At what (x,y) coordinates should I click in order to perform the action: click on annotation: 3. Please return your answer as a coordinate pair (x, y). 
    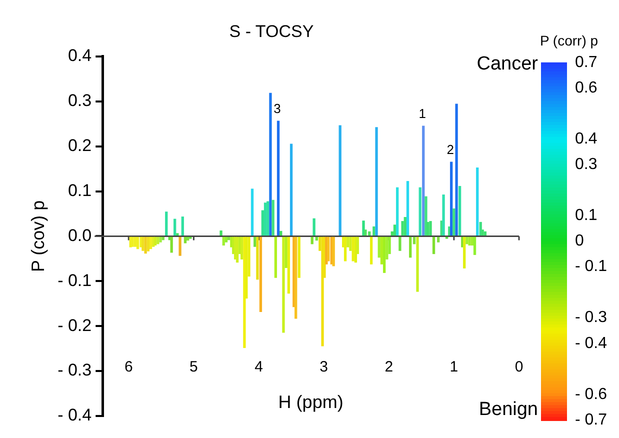
    Looking at the image, I should click on (277, 108).